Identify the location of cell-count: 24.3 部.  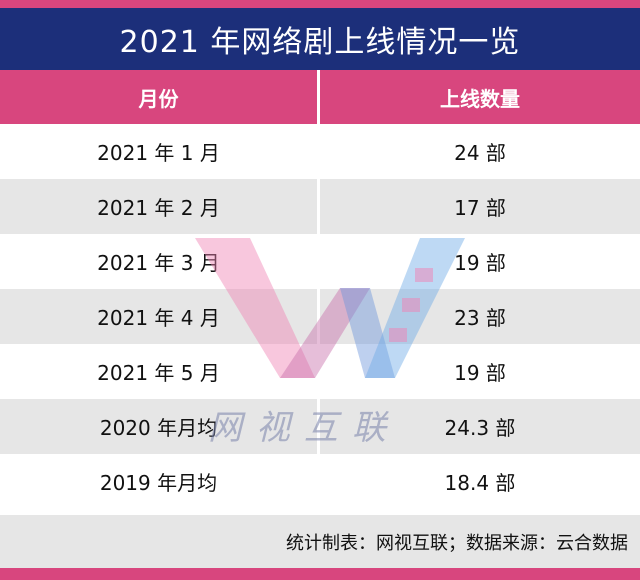
(480, 428).